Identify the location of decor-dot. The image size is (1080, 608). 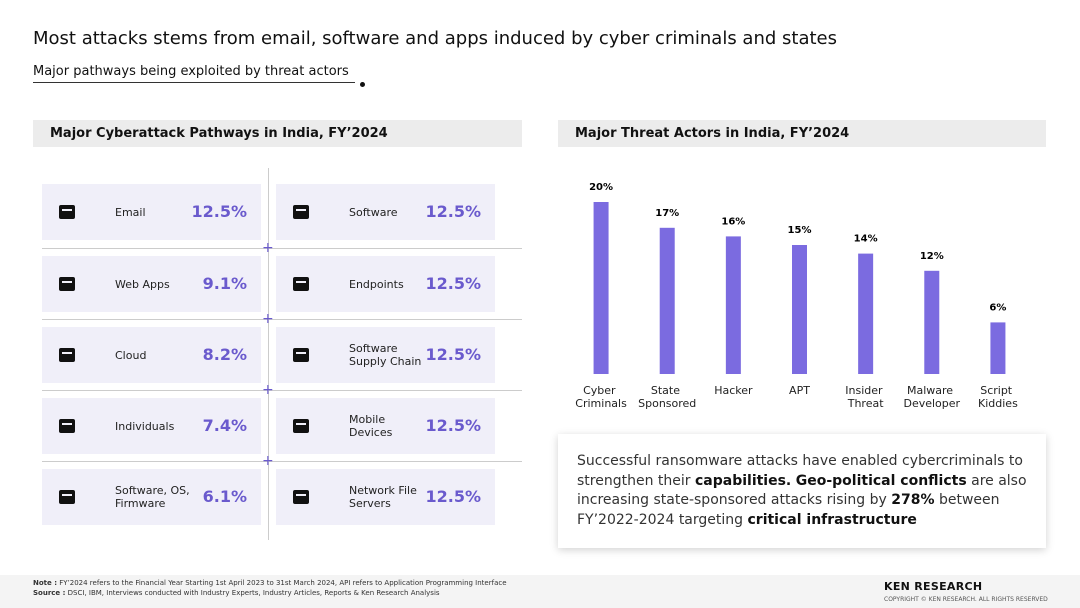
(362, 84).